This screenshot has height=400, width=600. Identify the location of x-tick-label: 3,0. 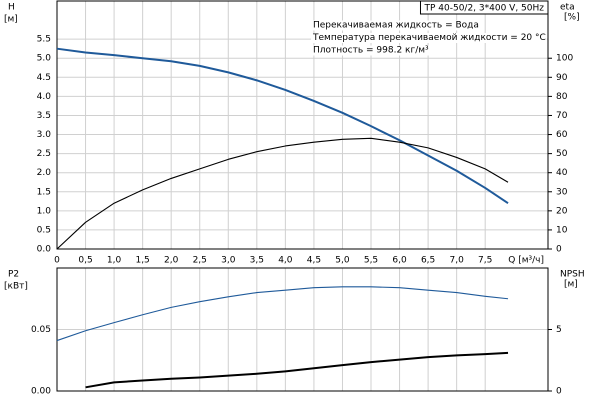
(228, 261).